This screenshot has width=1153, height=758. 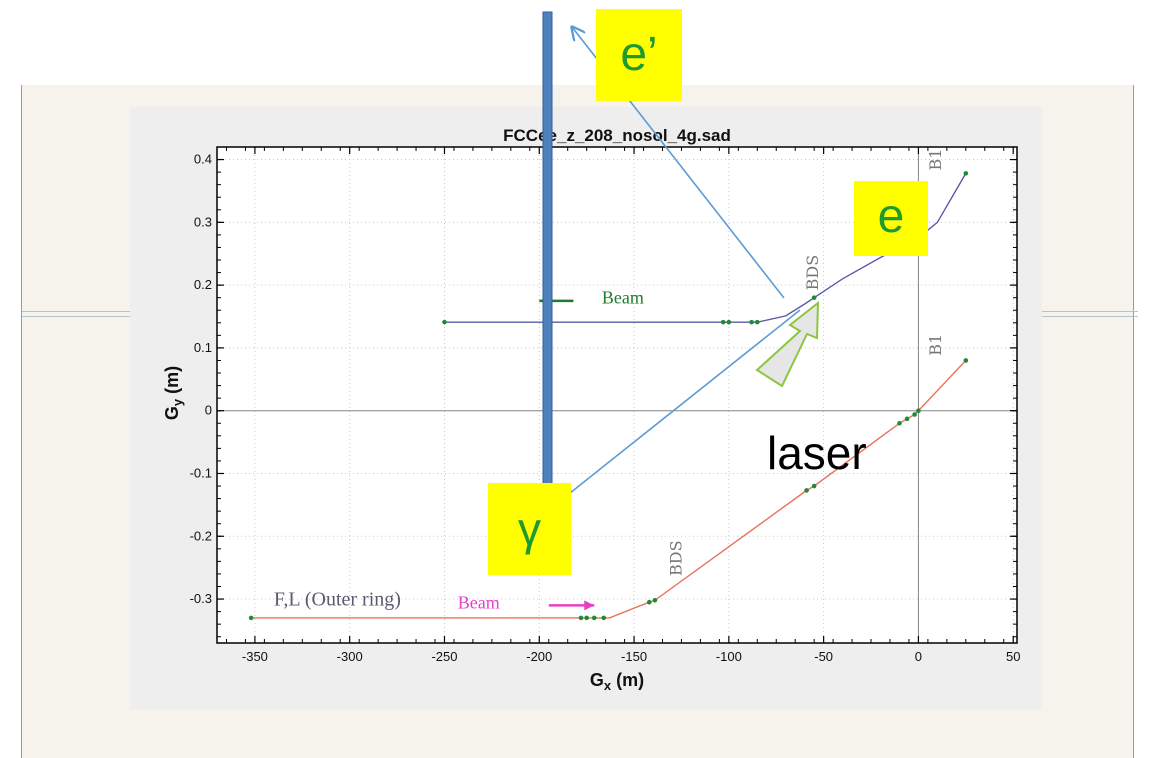 What do you see at coordinates (350, 656) in the screenshot?
I see `x-tick-label: -300` at bounding box center [350, 656].